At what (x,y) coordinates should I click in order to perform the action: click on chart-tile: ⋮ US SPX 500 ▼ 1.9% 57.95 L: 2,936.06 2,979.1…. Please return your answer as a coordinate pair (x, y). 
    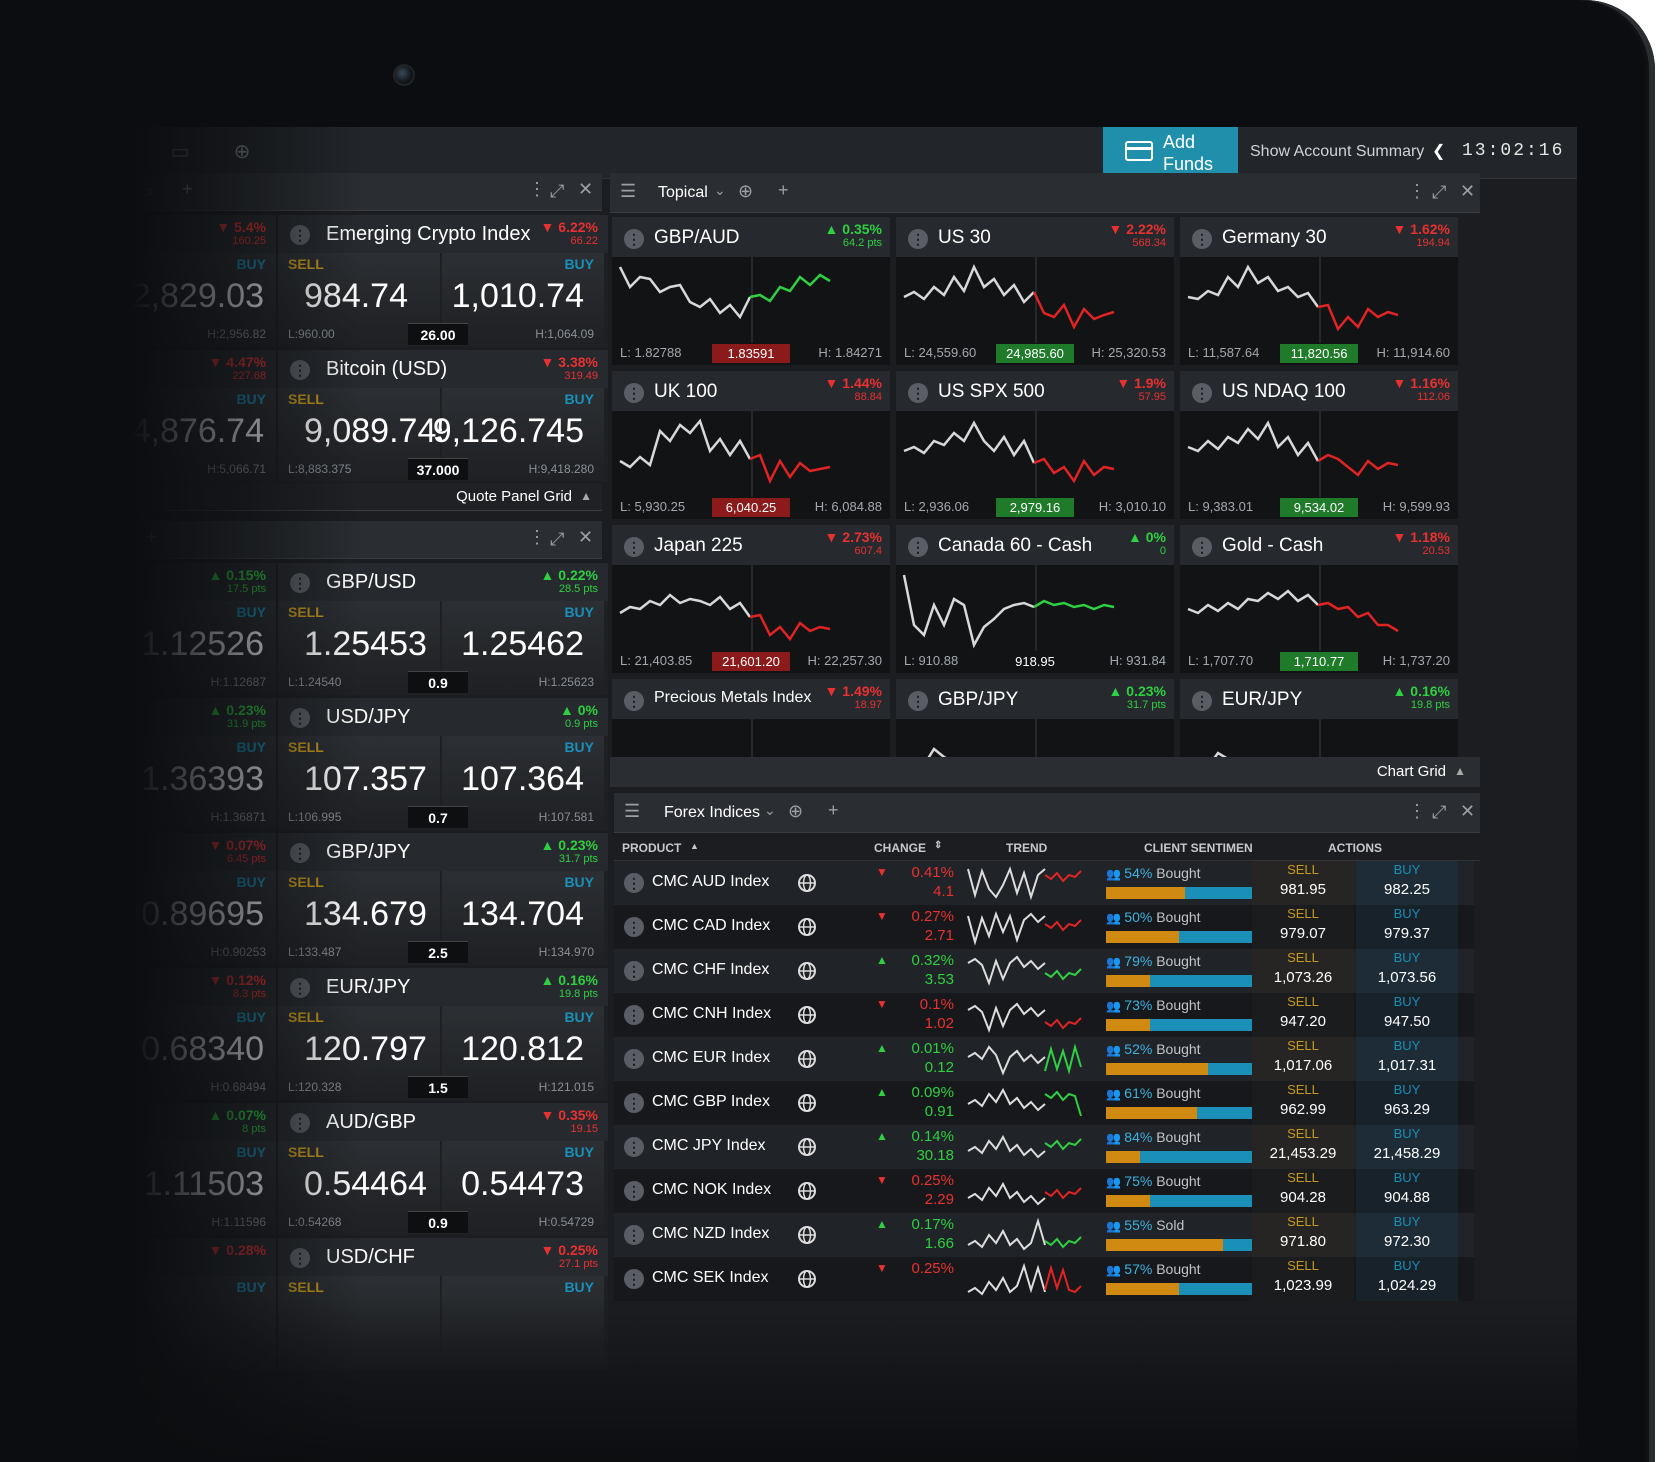
    Looking at the image, I should click on (1035, 445).